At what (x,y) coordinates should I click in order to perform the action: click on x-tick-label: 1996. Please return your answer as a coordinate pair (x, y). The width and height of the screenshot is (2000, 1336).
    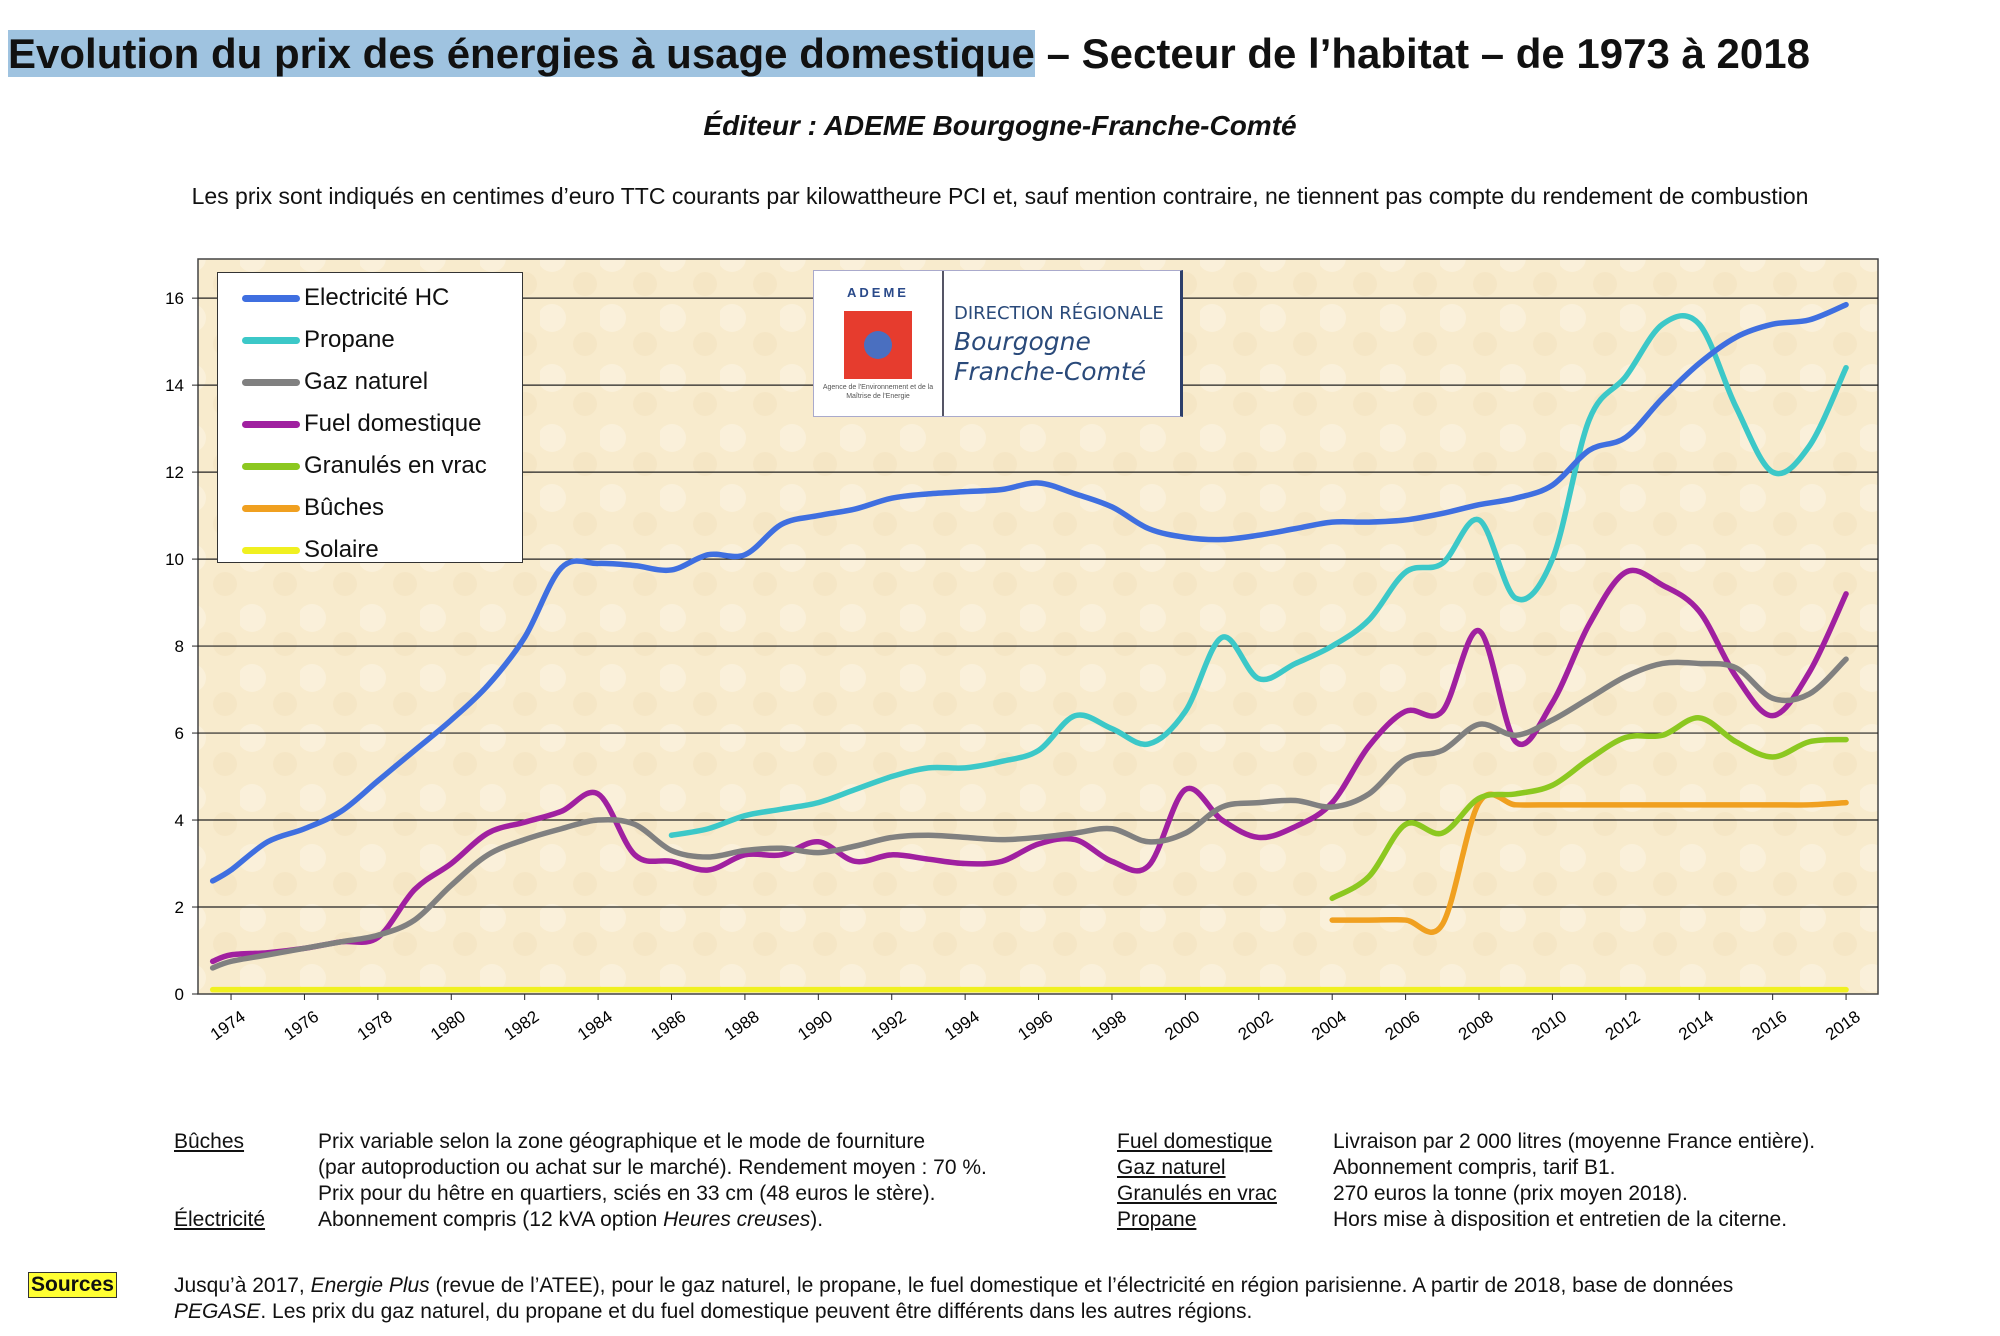
    Looking at the image, I should click on (1035, 1025).